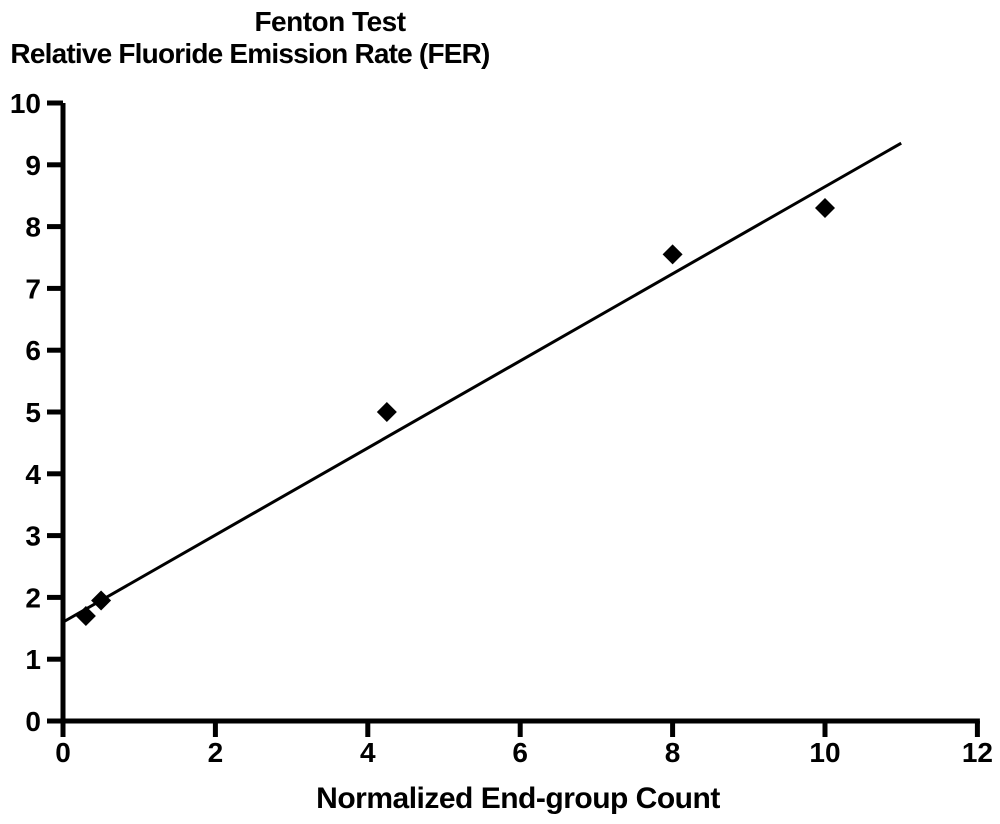  Describe the element at coordinates (33, 474) in the screenshot. I see `y-tick-label: 4` at that location.